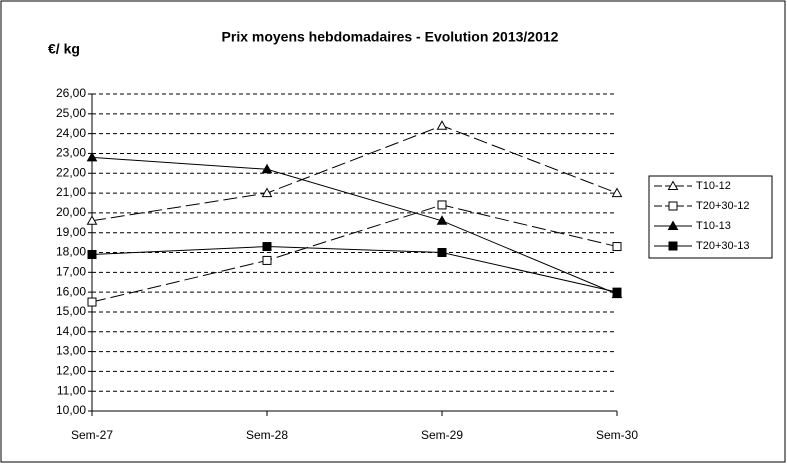  I want to click on y-tick-label: 20,00, so click(71, 212).